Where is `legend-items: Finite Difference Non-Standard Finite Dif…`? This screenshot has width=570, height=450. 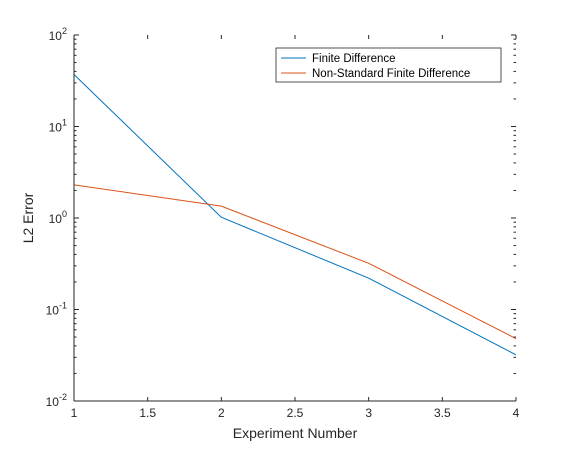
legend-items: Finite Difference Non-Standard Finite Dif… is located at coordinates (375, 66).